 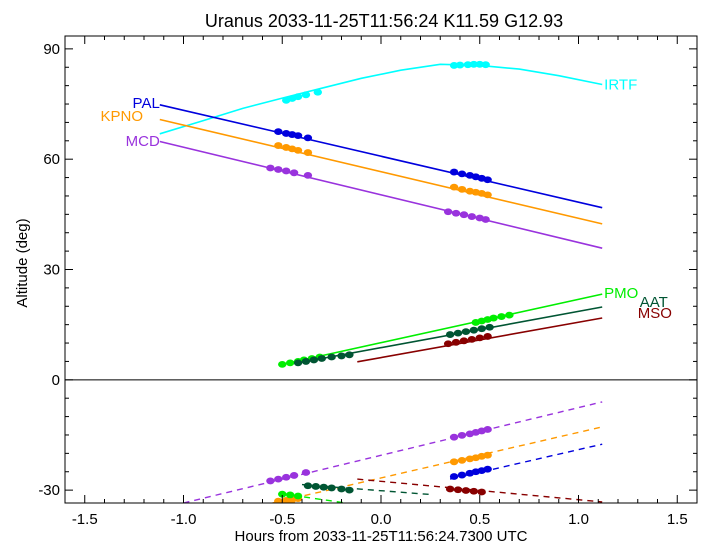 What do you see at coordinates (654, 302) in the screenshot?
I see `site-label-aat: AAT` at bounding box center [654, 302].